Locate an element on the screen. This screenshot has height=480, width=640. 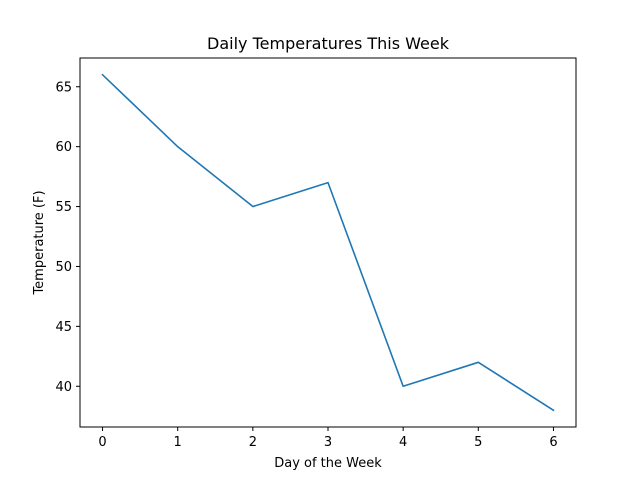
x-tick-label: 2 is located at coordinates (253, 442).